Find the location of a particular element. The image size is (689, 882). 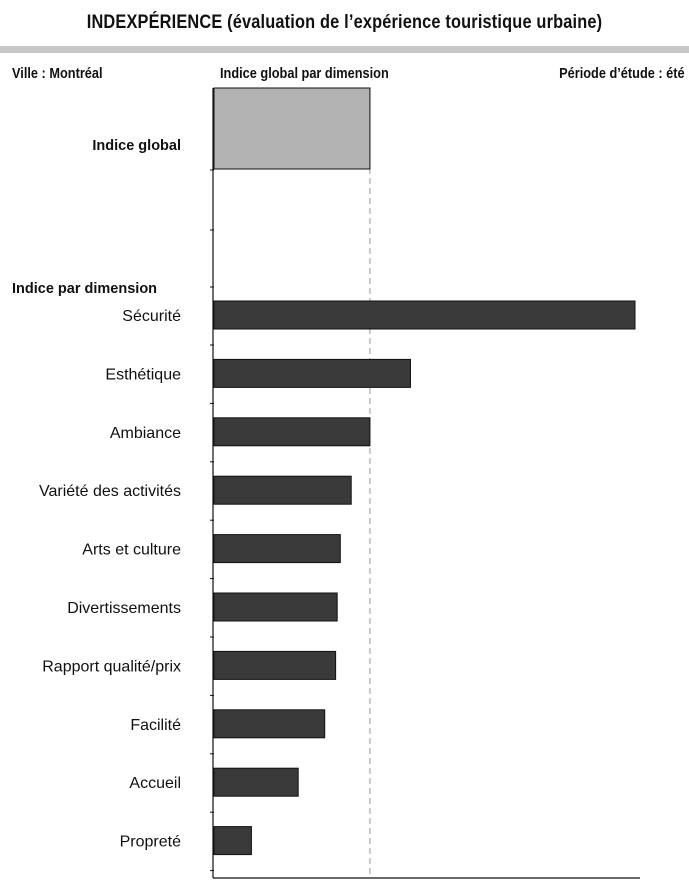

city-label: Ville : Montréal is located at coordinates (57, 74).